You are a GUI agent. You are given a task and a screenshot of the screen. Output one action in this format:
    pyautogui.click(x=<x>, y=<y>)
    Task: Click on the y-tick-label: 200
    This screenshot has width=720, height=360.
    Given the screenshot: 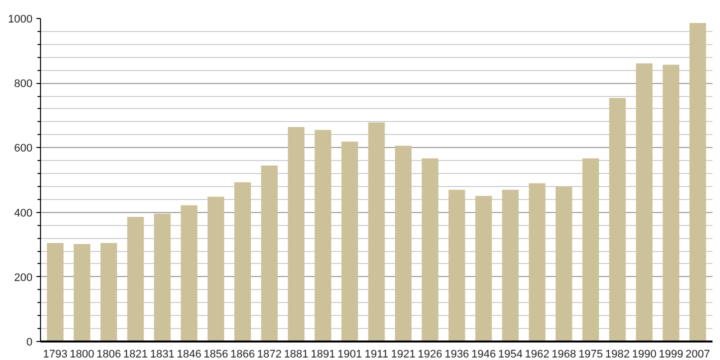 What is the action you would take?
    pyautogui.click(x=23, y=278)
    